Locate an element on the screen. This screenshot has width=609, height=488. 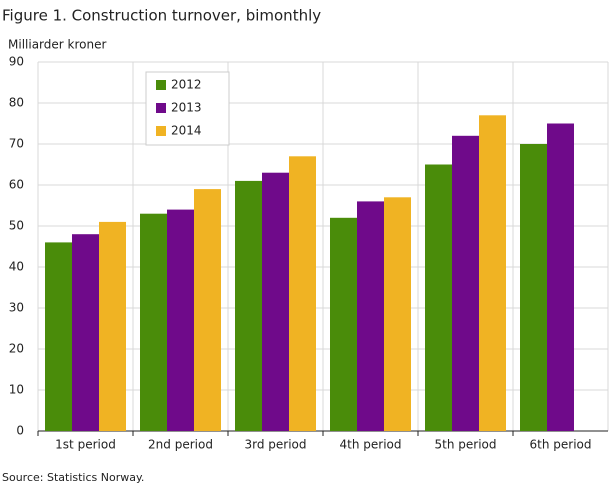
x-tick-label: 6th period is located at coordinates (561, 445).